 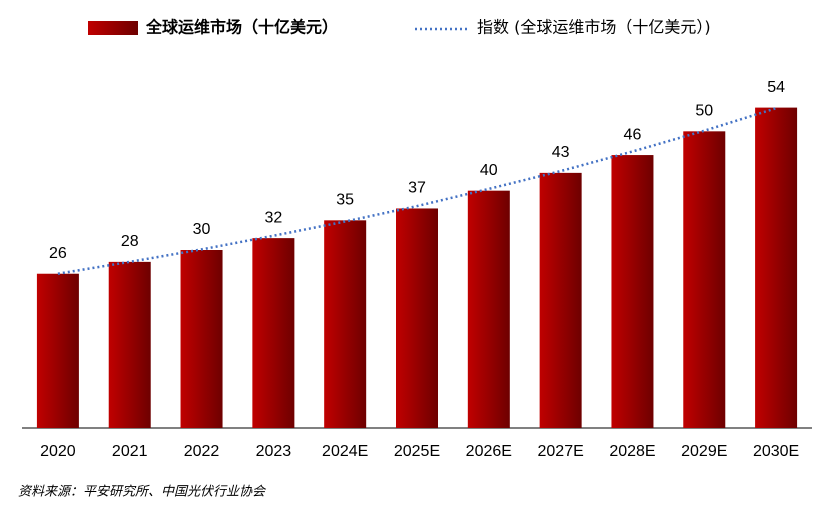 What do you see at coordinates (417, 188) in the screenshot?
I see `data-label: 37` at bounding box center [417, 188].